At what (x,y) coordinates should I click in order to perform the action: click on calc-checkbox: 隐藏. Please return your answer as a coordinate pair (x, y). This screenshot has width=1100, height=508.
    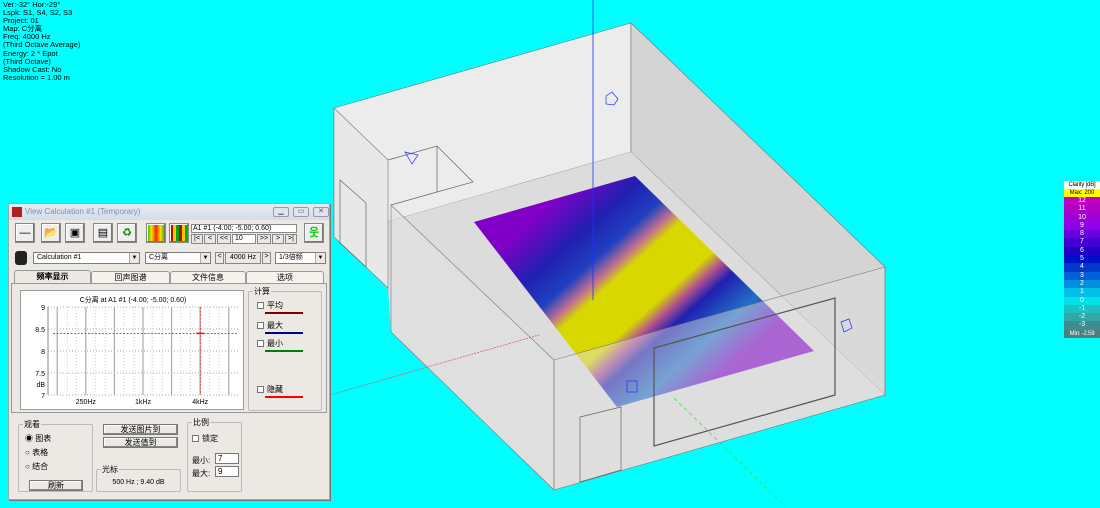
    Looking at the image, I should click on (270, 389).